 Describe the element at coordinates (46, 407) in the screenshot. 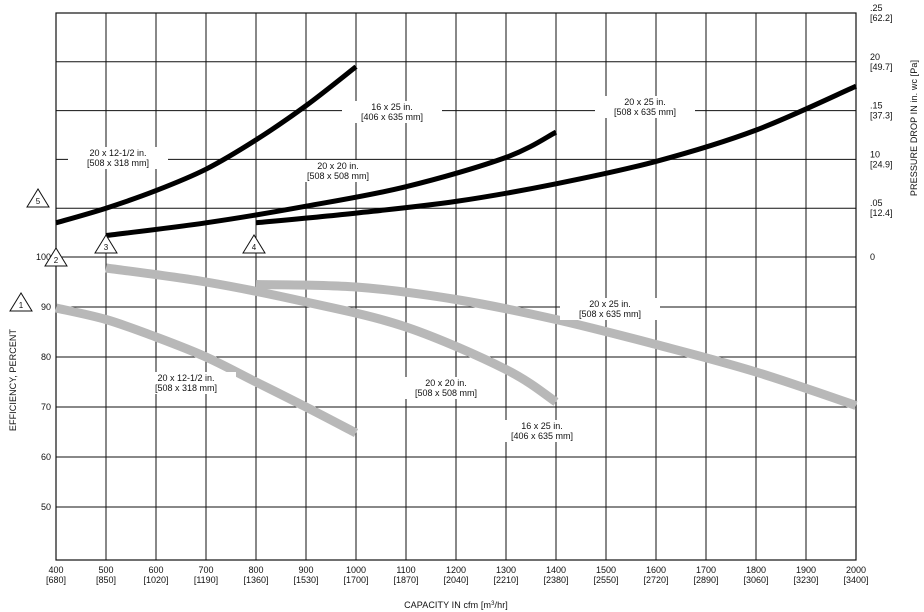

I see `efficiency-tick-label: 70` at that location.